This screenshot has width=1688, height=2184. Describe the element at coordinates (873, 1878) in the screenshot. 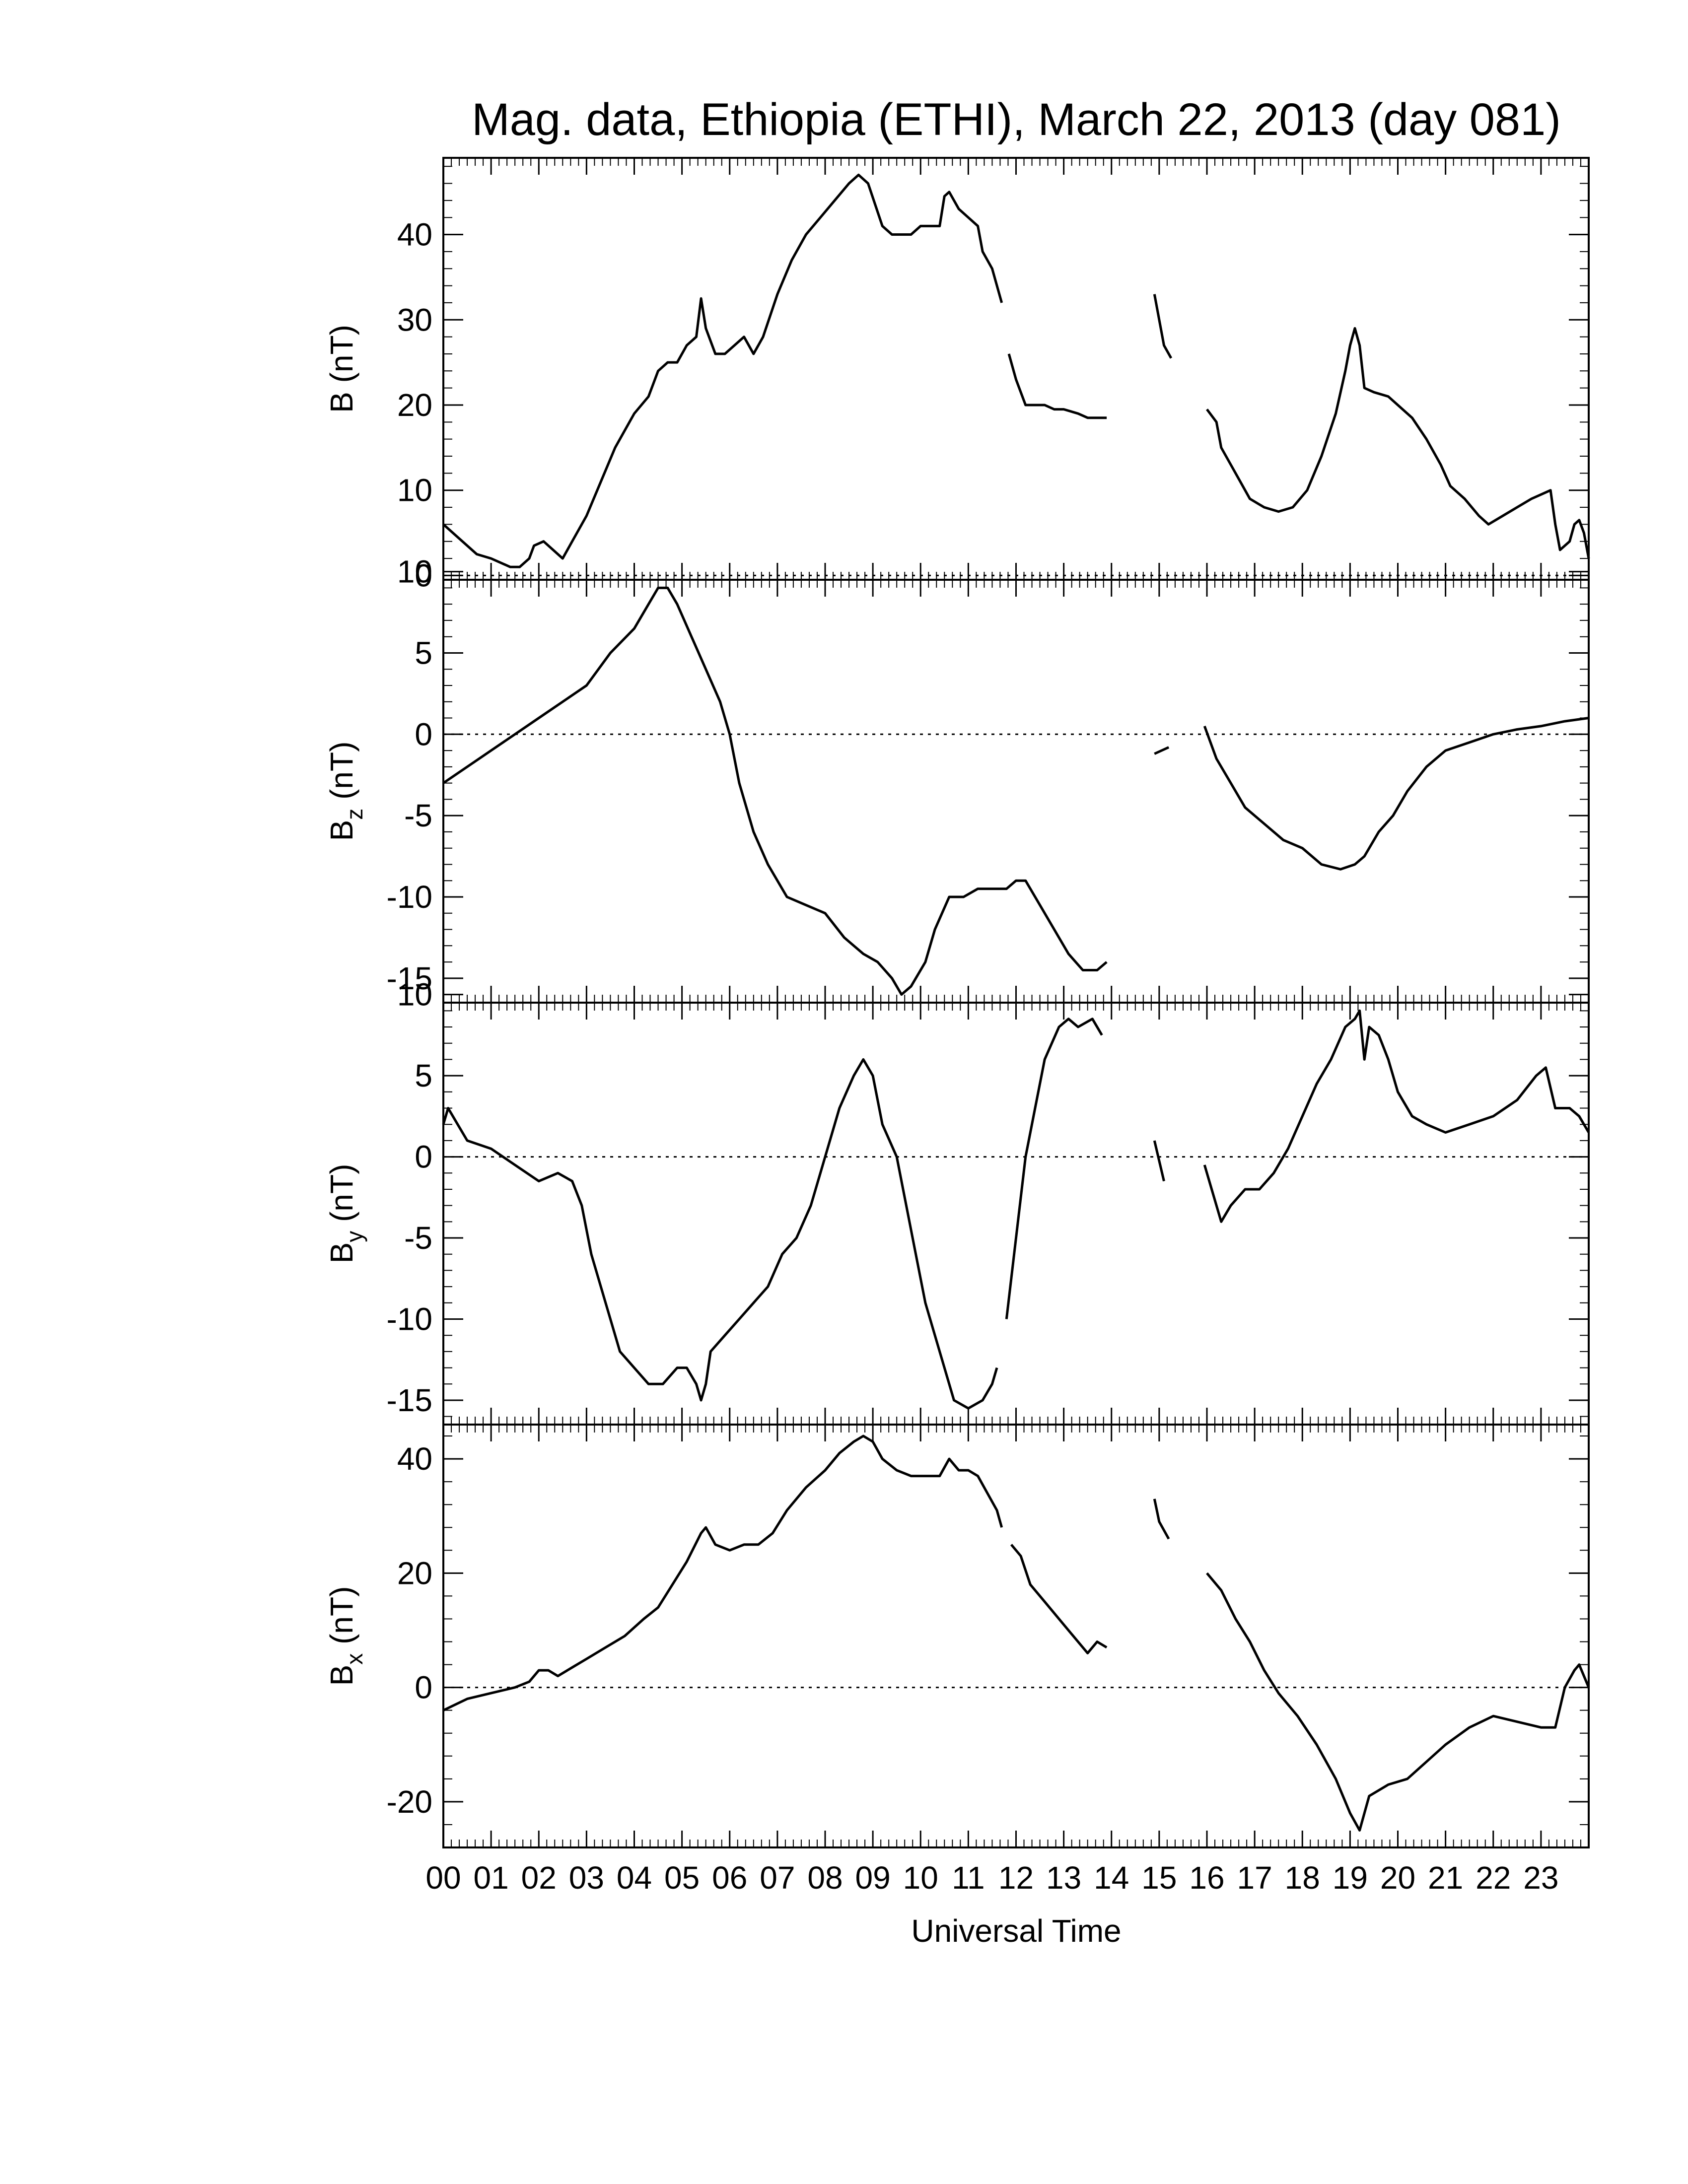

I see `x-tick-label: 09` at that location.